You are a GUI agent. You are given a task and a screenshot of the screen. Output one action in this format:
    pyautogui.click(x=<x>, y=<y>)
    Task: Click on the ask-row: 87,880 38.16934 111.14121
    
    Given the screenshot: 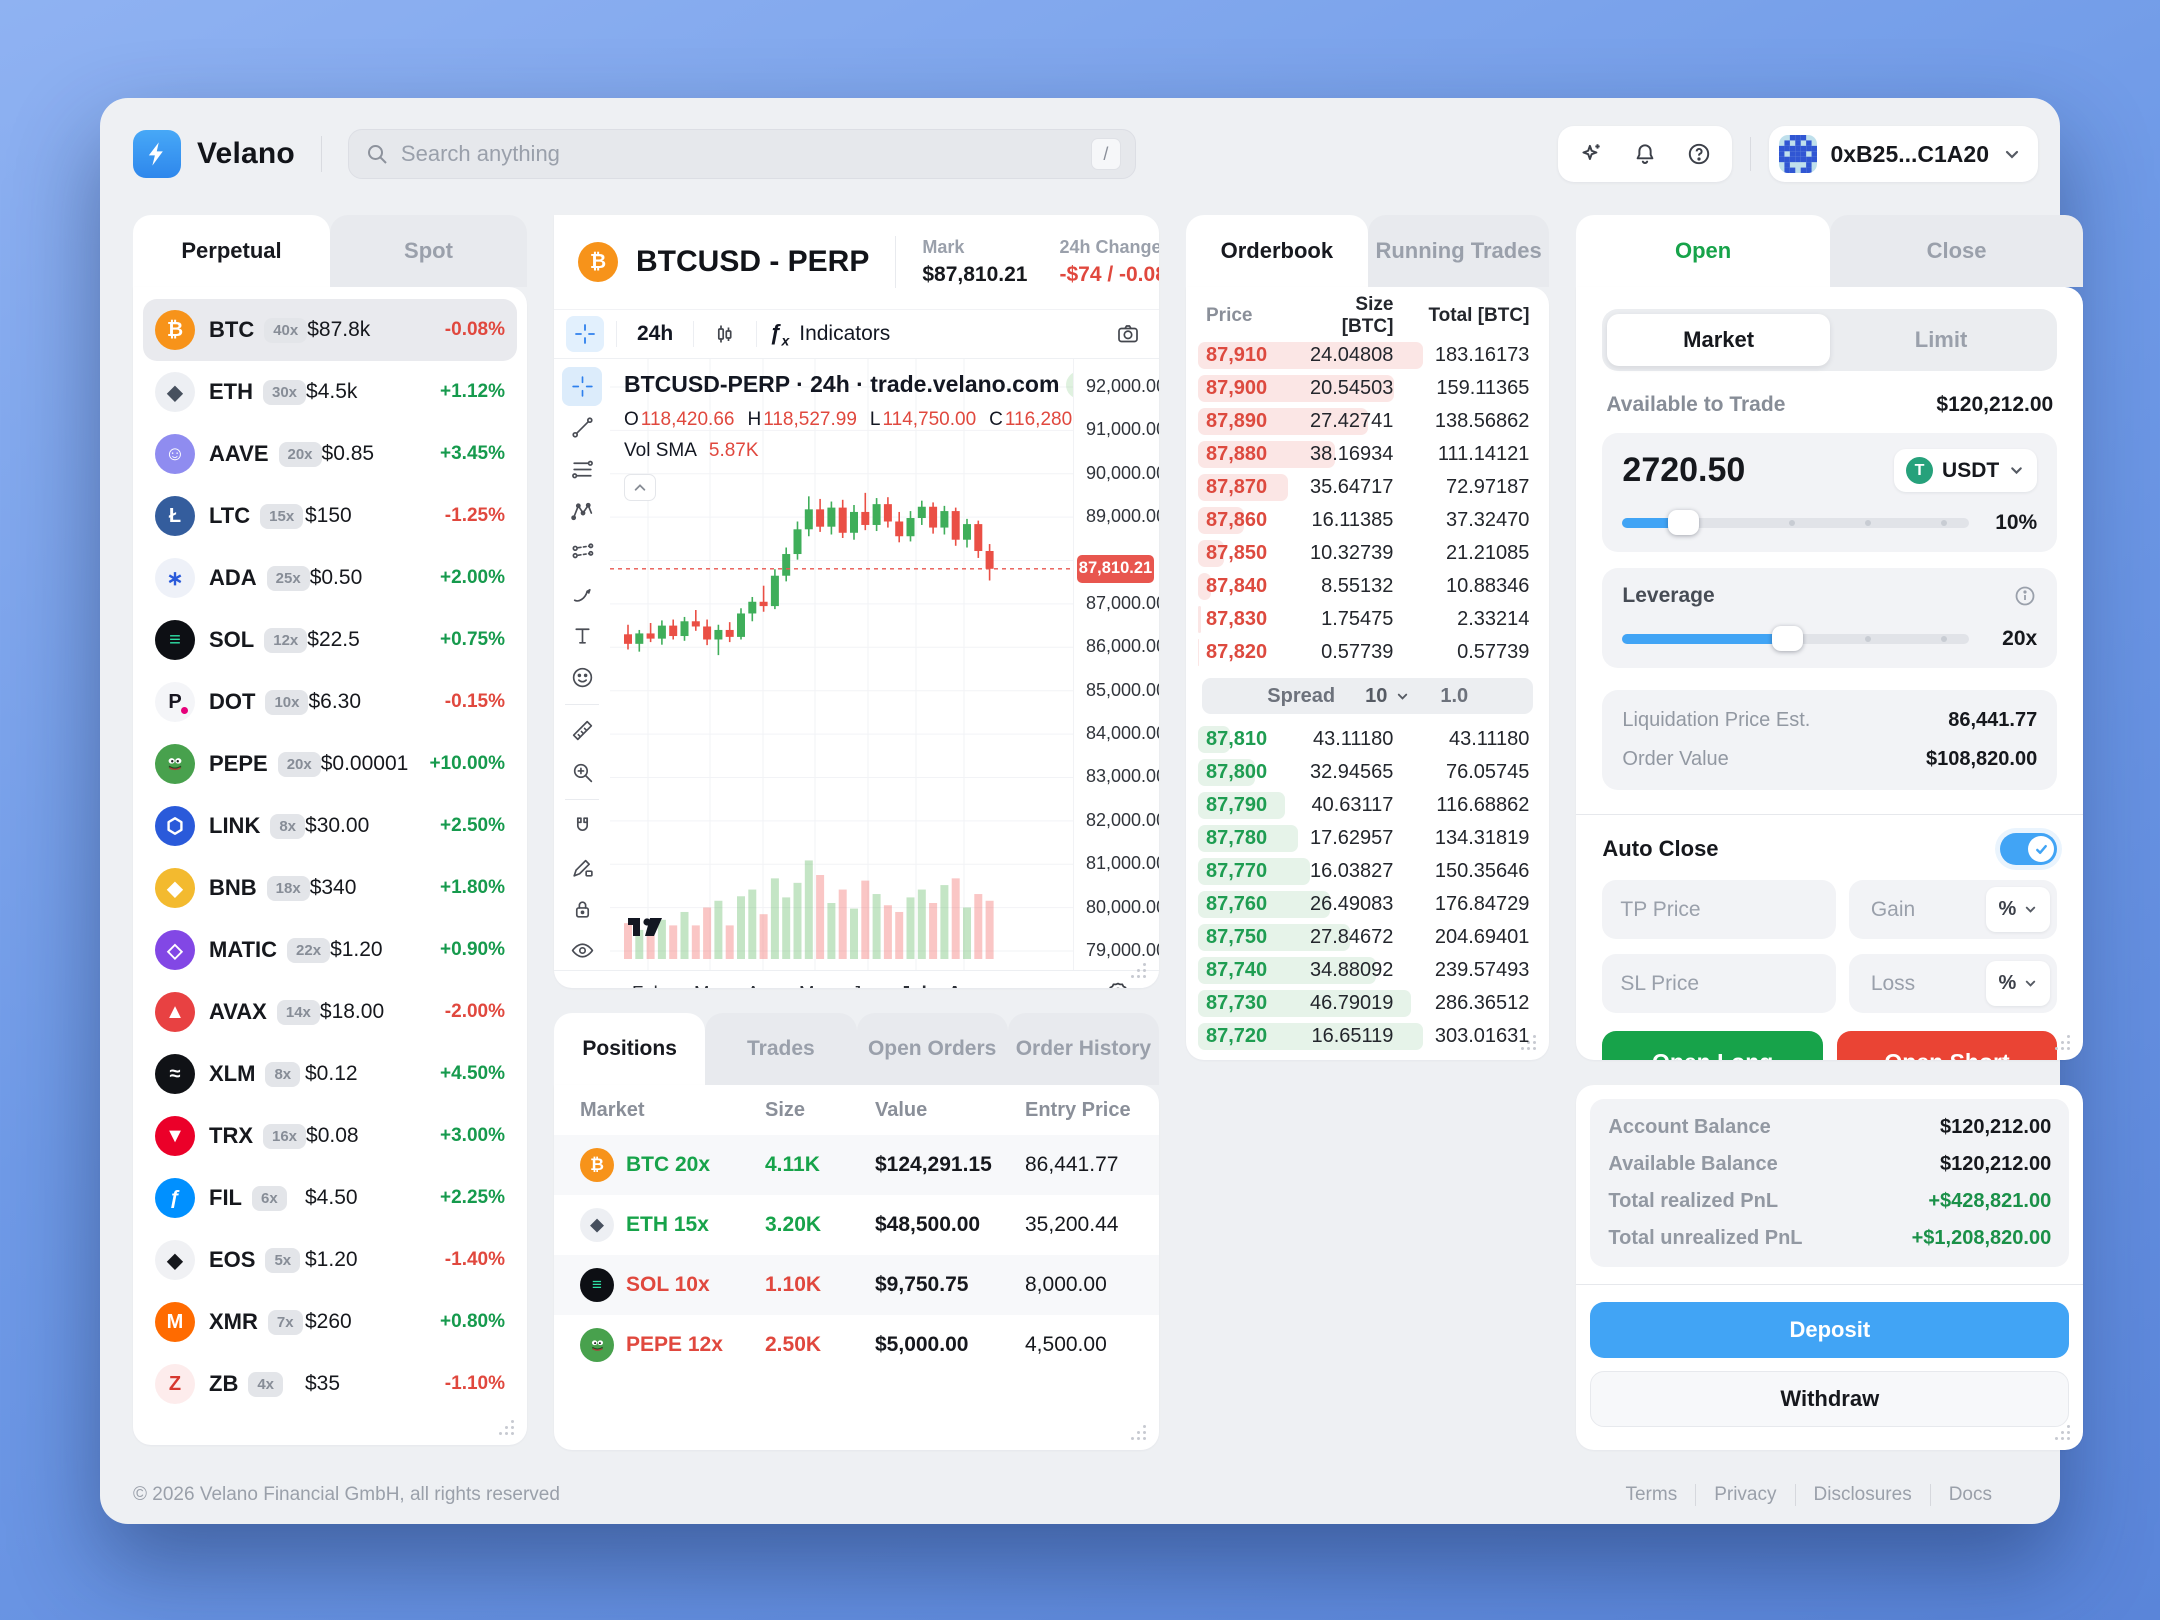 What is the action you would take?
    pyautogui.click(x=1367, y=454)
    